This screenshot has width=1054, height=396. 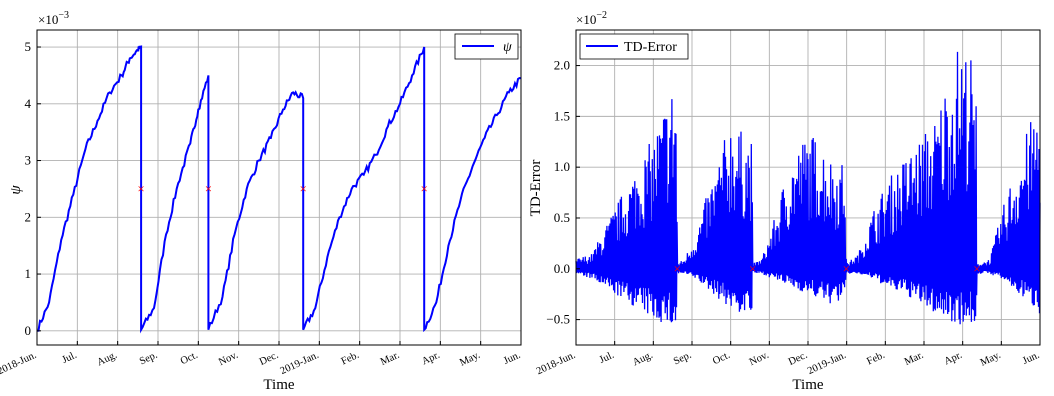 I want to click on psi-reset-markers: × × × ×, so click(x=282, y=188).